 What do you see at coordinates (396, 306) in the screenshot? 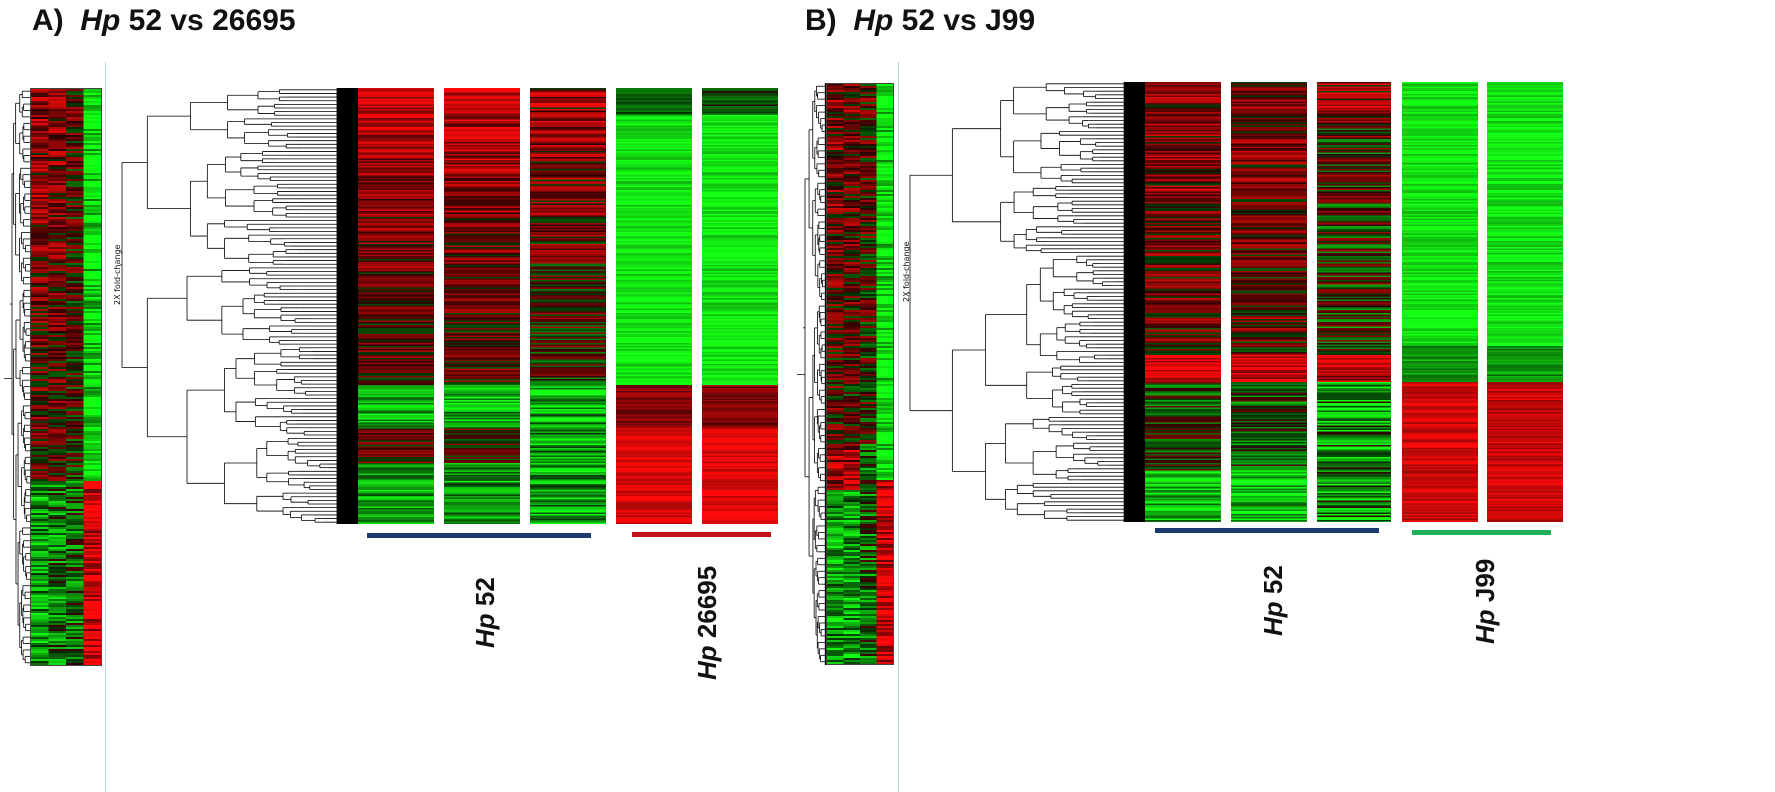
I see `heatmap-a-hp52-rep1` at bounding box center [396, 306].